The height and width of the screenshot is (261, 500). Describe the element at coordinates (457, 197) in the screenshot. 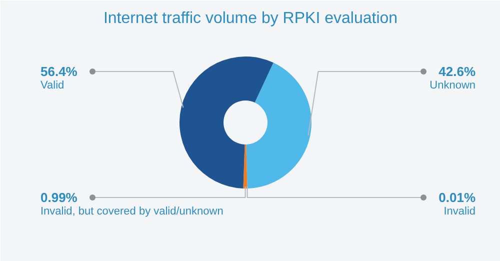

I see `data-label: 0.01%` at that location.